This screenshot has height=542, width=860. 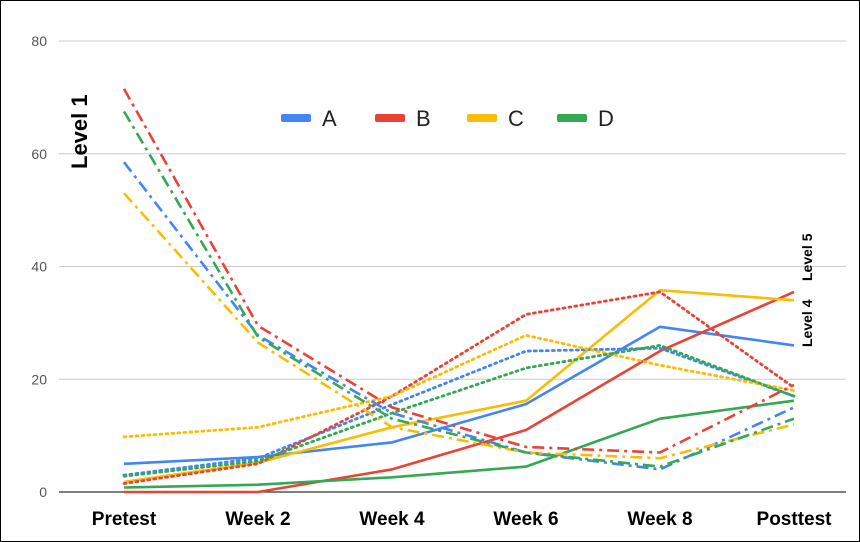 What do you see at coordinates (392, 519) in the screenshot?
I see `x-tick-label: Week 4` at bounding box center [392, 519].